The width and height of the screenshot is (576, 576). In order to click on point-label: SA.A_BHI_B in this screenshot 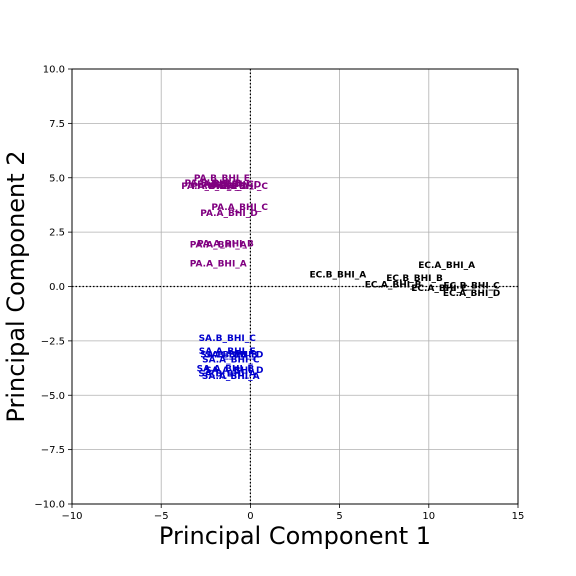, I will do `click(226, 369)`.